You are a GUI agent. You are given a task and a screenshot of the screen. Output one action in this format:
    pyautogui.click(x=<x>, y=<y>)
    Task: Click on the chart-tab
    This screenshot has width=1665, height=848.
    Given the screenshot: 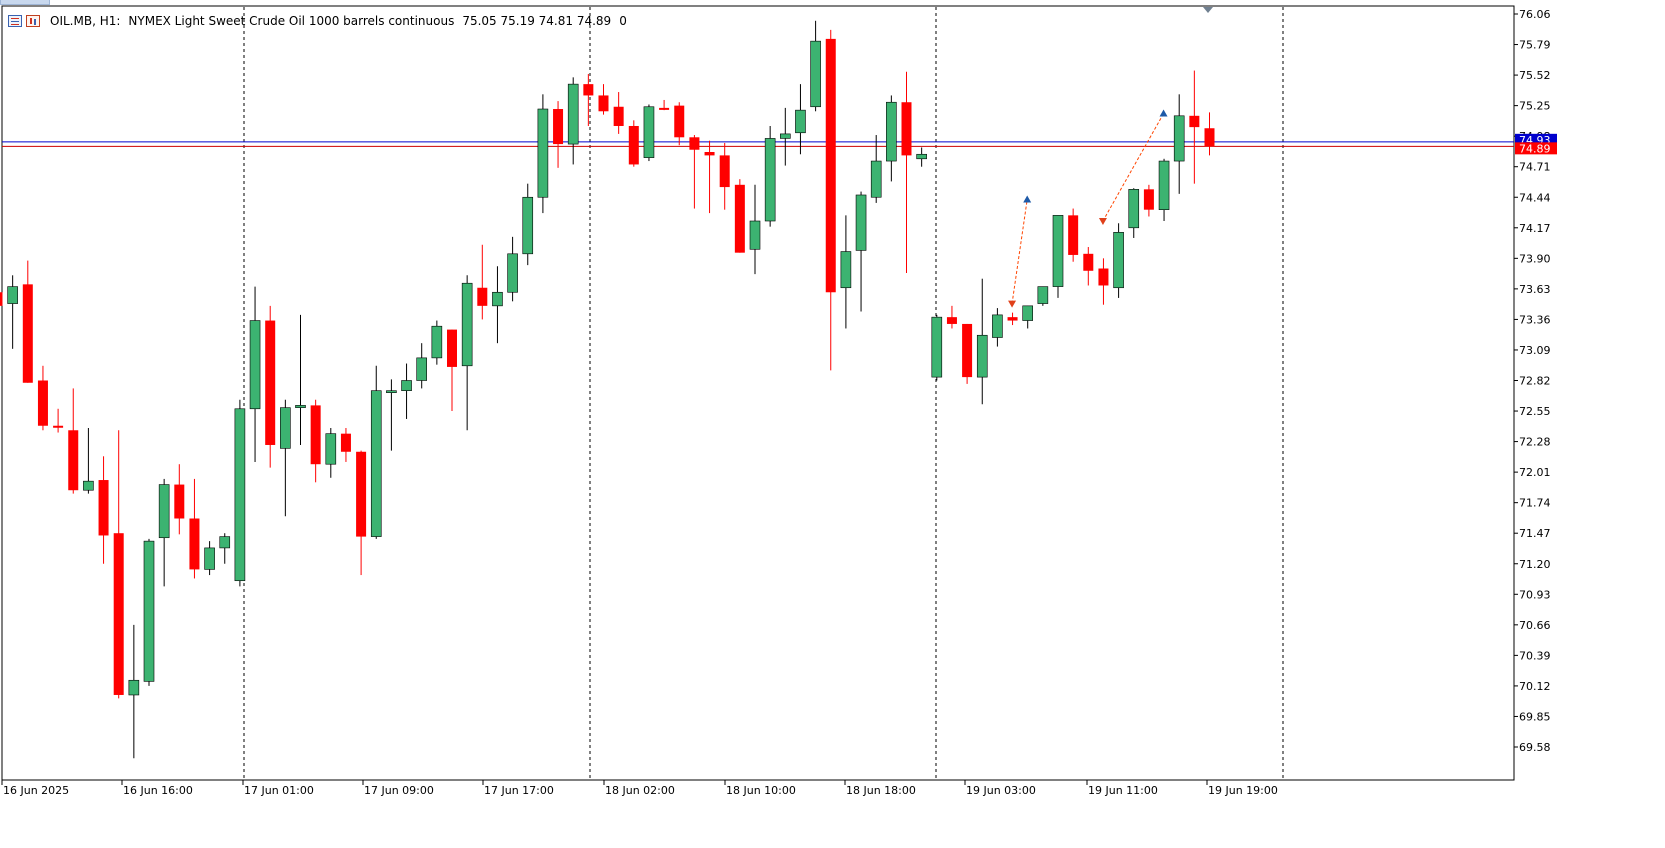 What is the action you would take?
    pyautogui.click(x=25, y=2)
    